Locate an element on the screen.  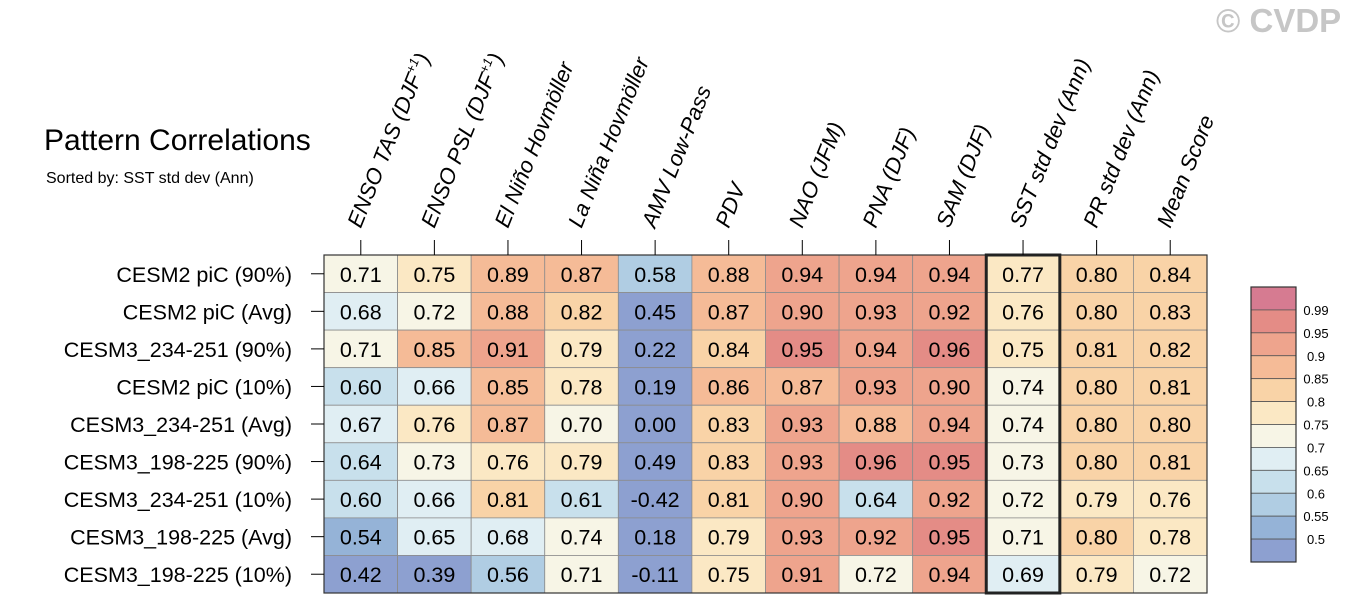
colorbar-label: 0.99 is located at coordinates (1315, 310).